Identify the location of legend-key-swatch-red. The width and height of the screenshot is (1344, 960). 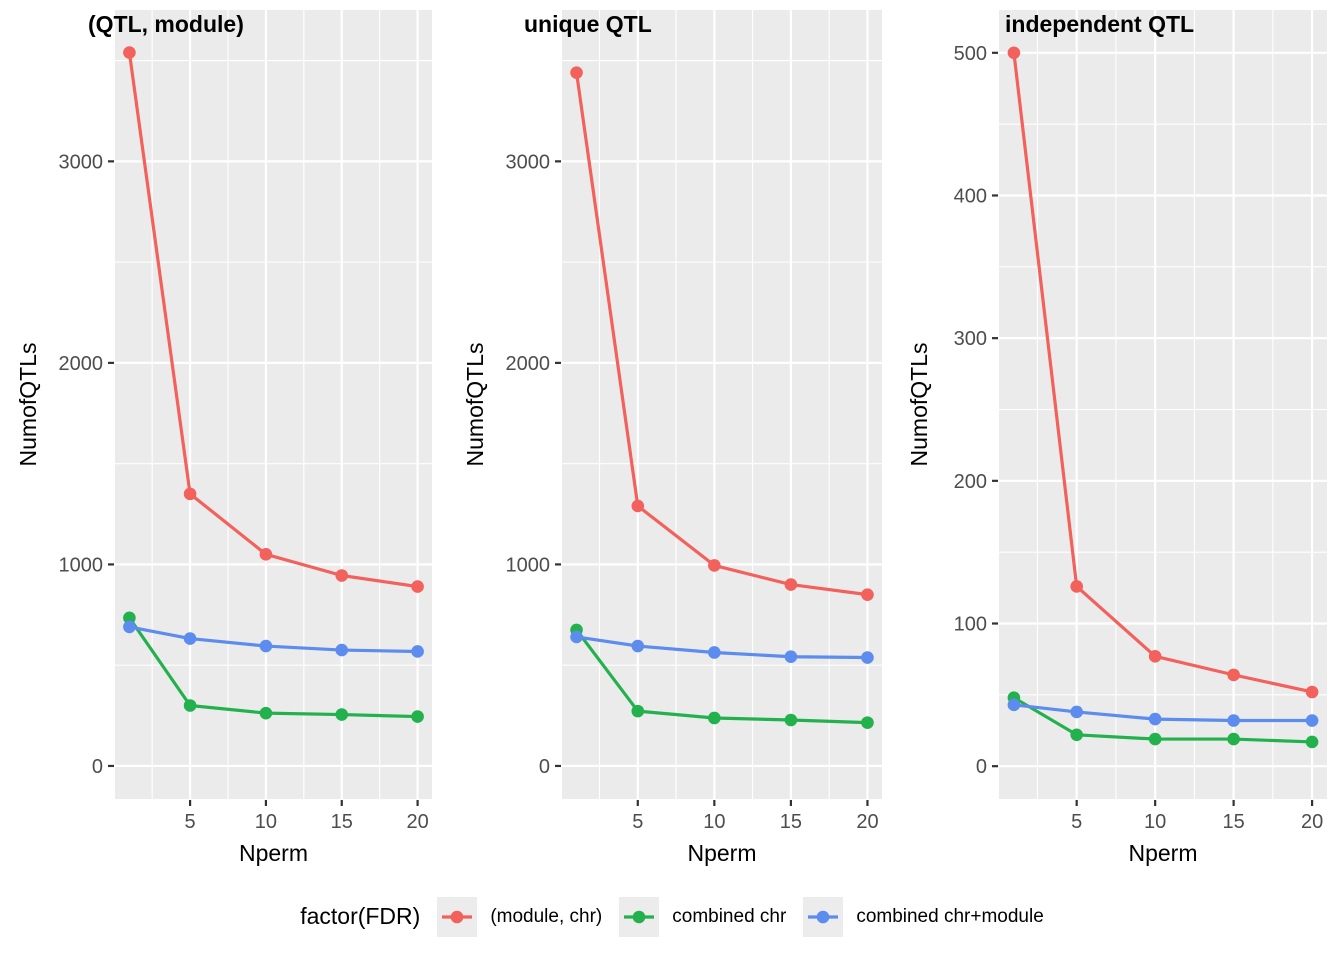
(457, 916).